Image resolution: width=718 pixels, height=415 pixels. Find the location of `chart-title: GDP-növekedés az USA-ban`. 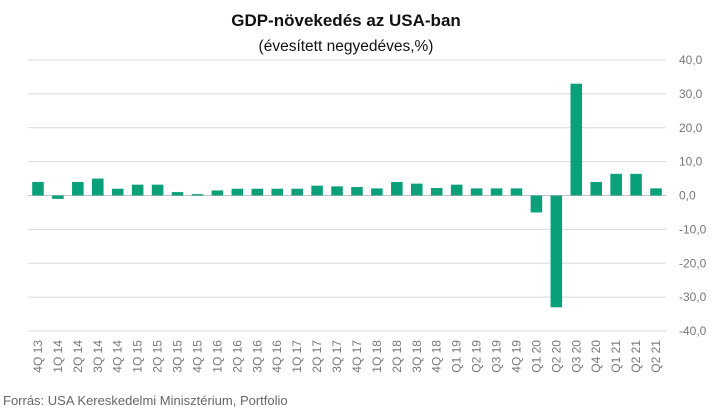

chart-title: GDP-növekedés az USA-ban is located at coordinates (346, 20).